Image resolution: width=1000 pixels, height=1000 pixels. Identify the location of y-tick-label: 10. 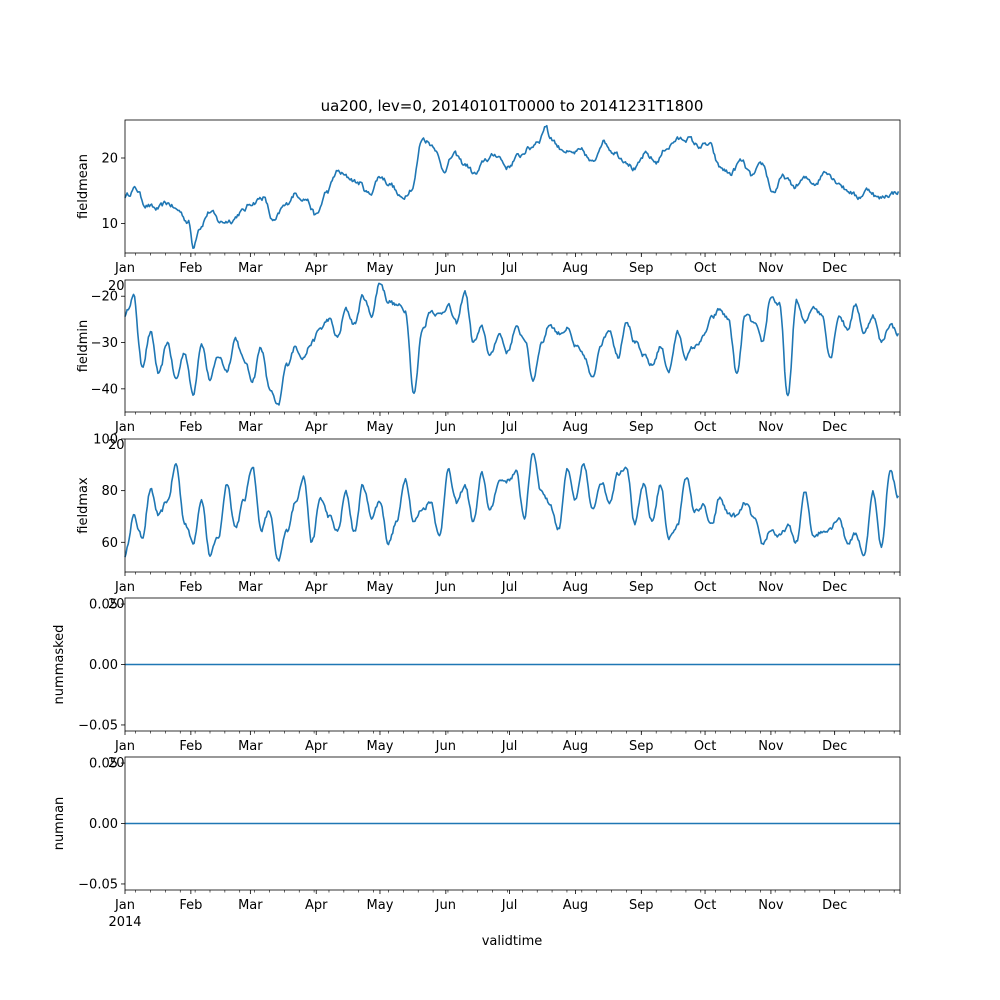
(109, 224).